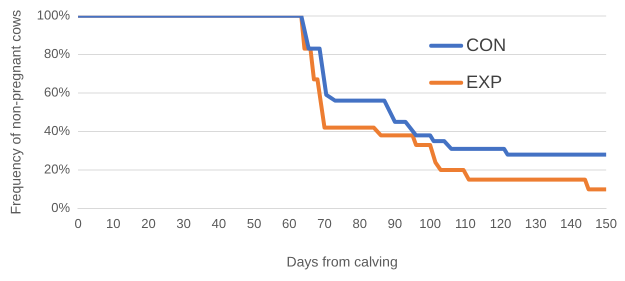 The height and width of the screenshot is (281, 625). What do you see at coordinates (53, 14) in the screenshot?
I see `y-tick-label: 100%` at bounding box center [53, 14].